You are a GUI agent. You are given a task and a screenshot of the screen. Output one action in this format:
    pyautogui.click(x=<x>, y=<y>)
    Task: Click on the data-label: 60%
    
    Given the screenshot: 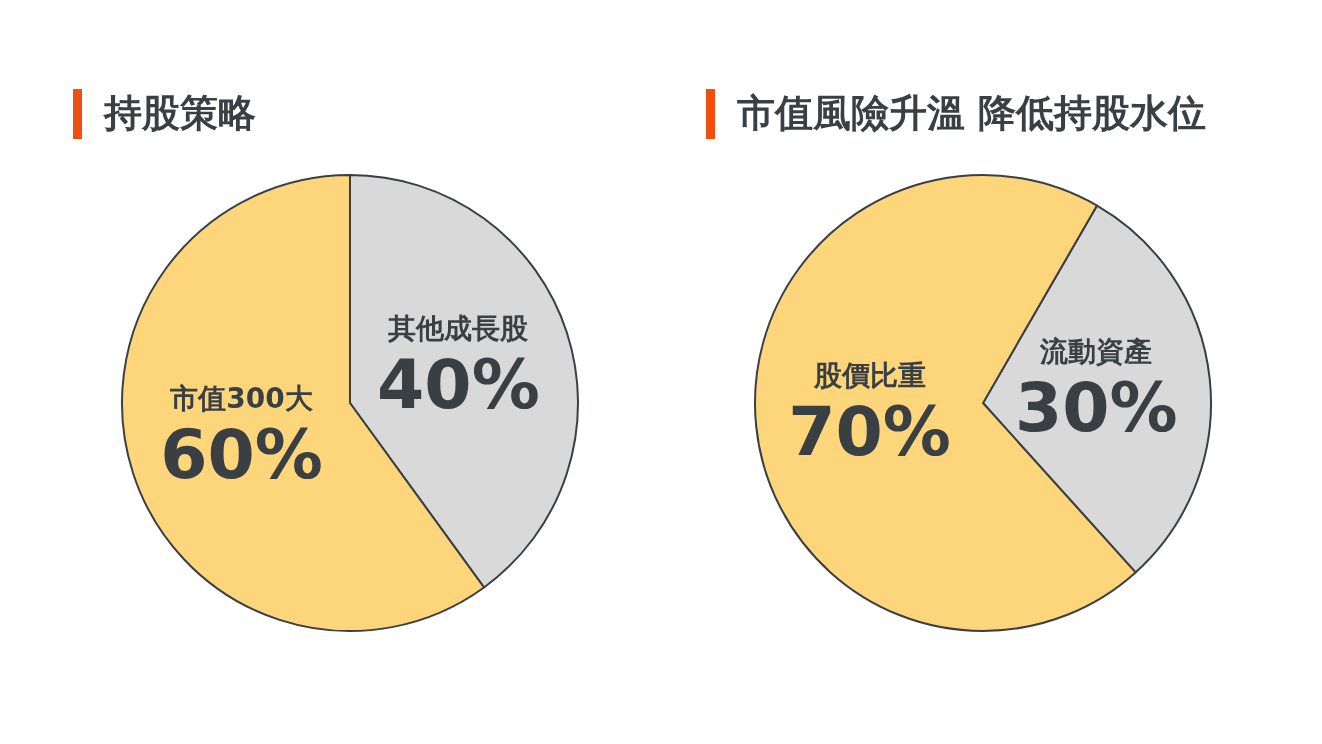 What is the action you would take?
    pyautogui.click(x=241, y=455)
    